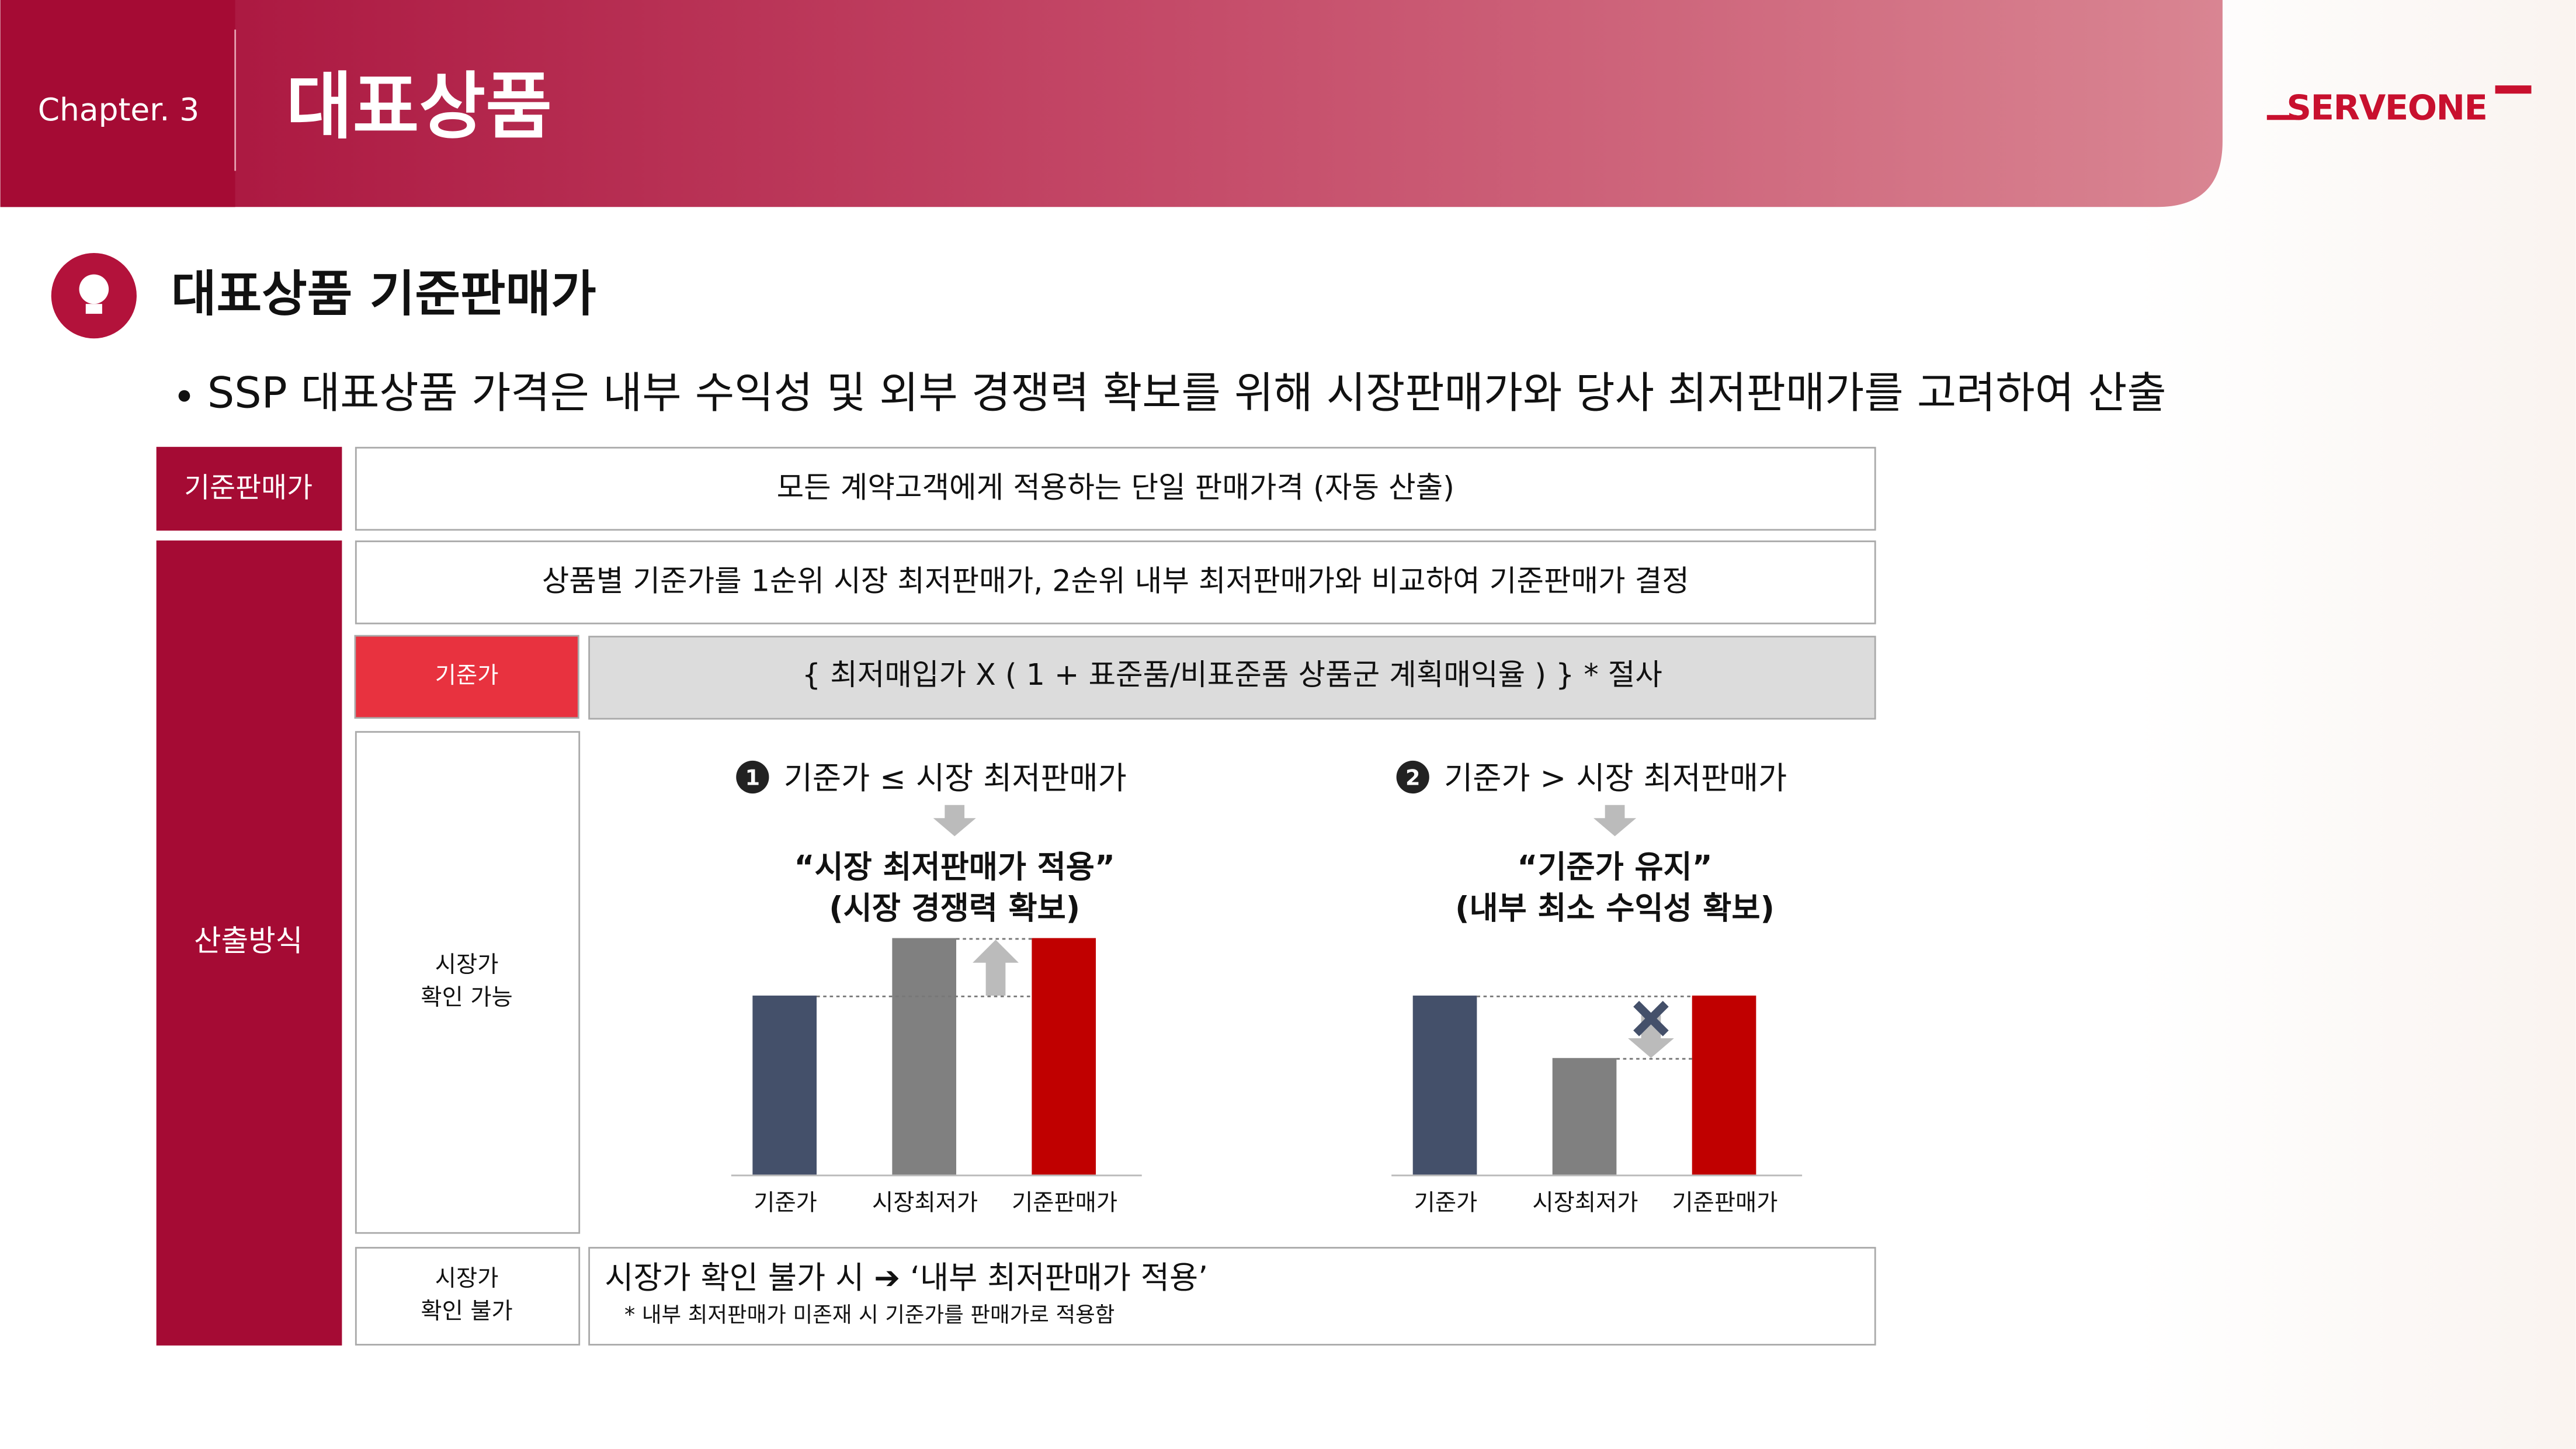 Image resolution: width=2576 pixels, height=1449 pixels. I want to click on result: (내부 최소 수익성 확보), so click(1615, 907).